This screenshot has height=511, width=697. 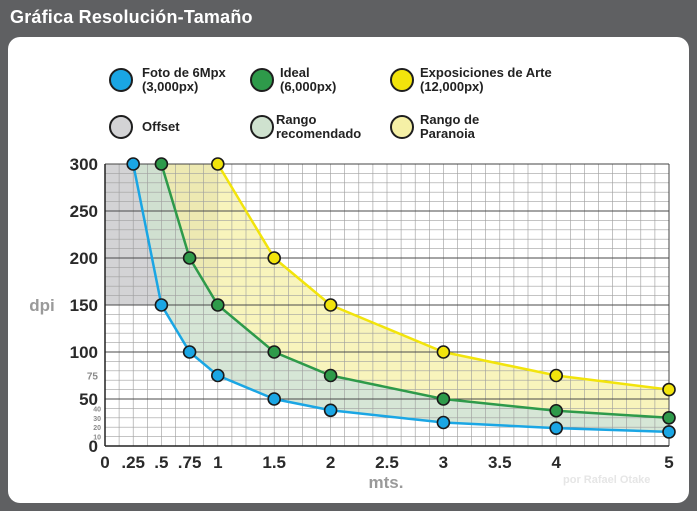 What do you see at coordinates (319, 126) in the screenshot?
I see `legend-rango-rec-label: Rango recomendado` at bounding box center [319, 126].